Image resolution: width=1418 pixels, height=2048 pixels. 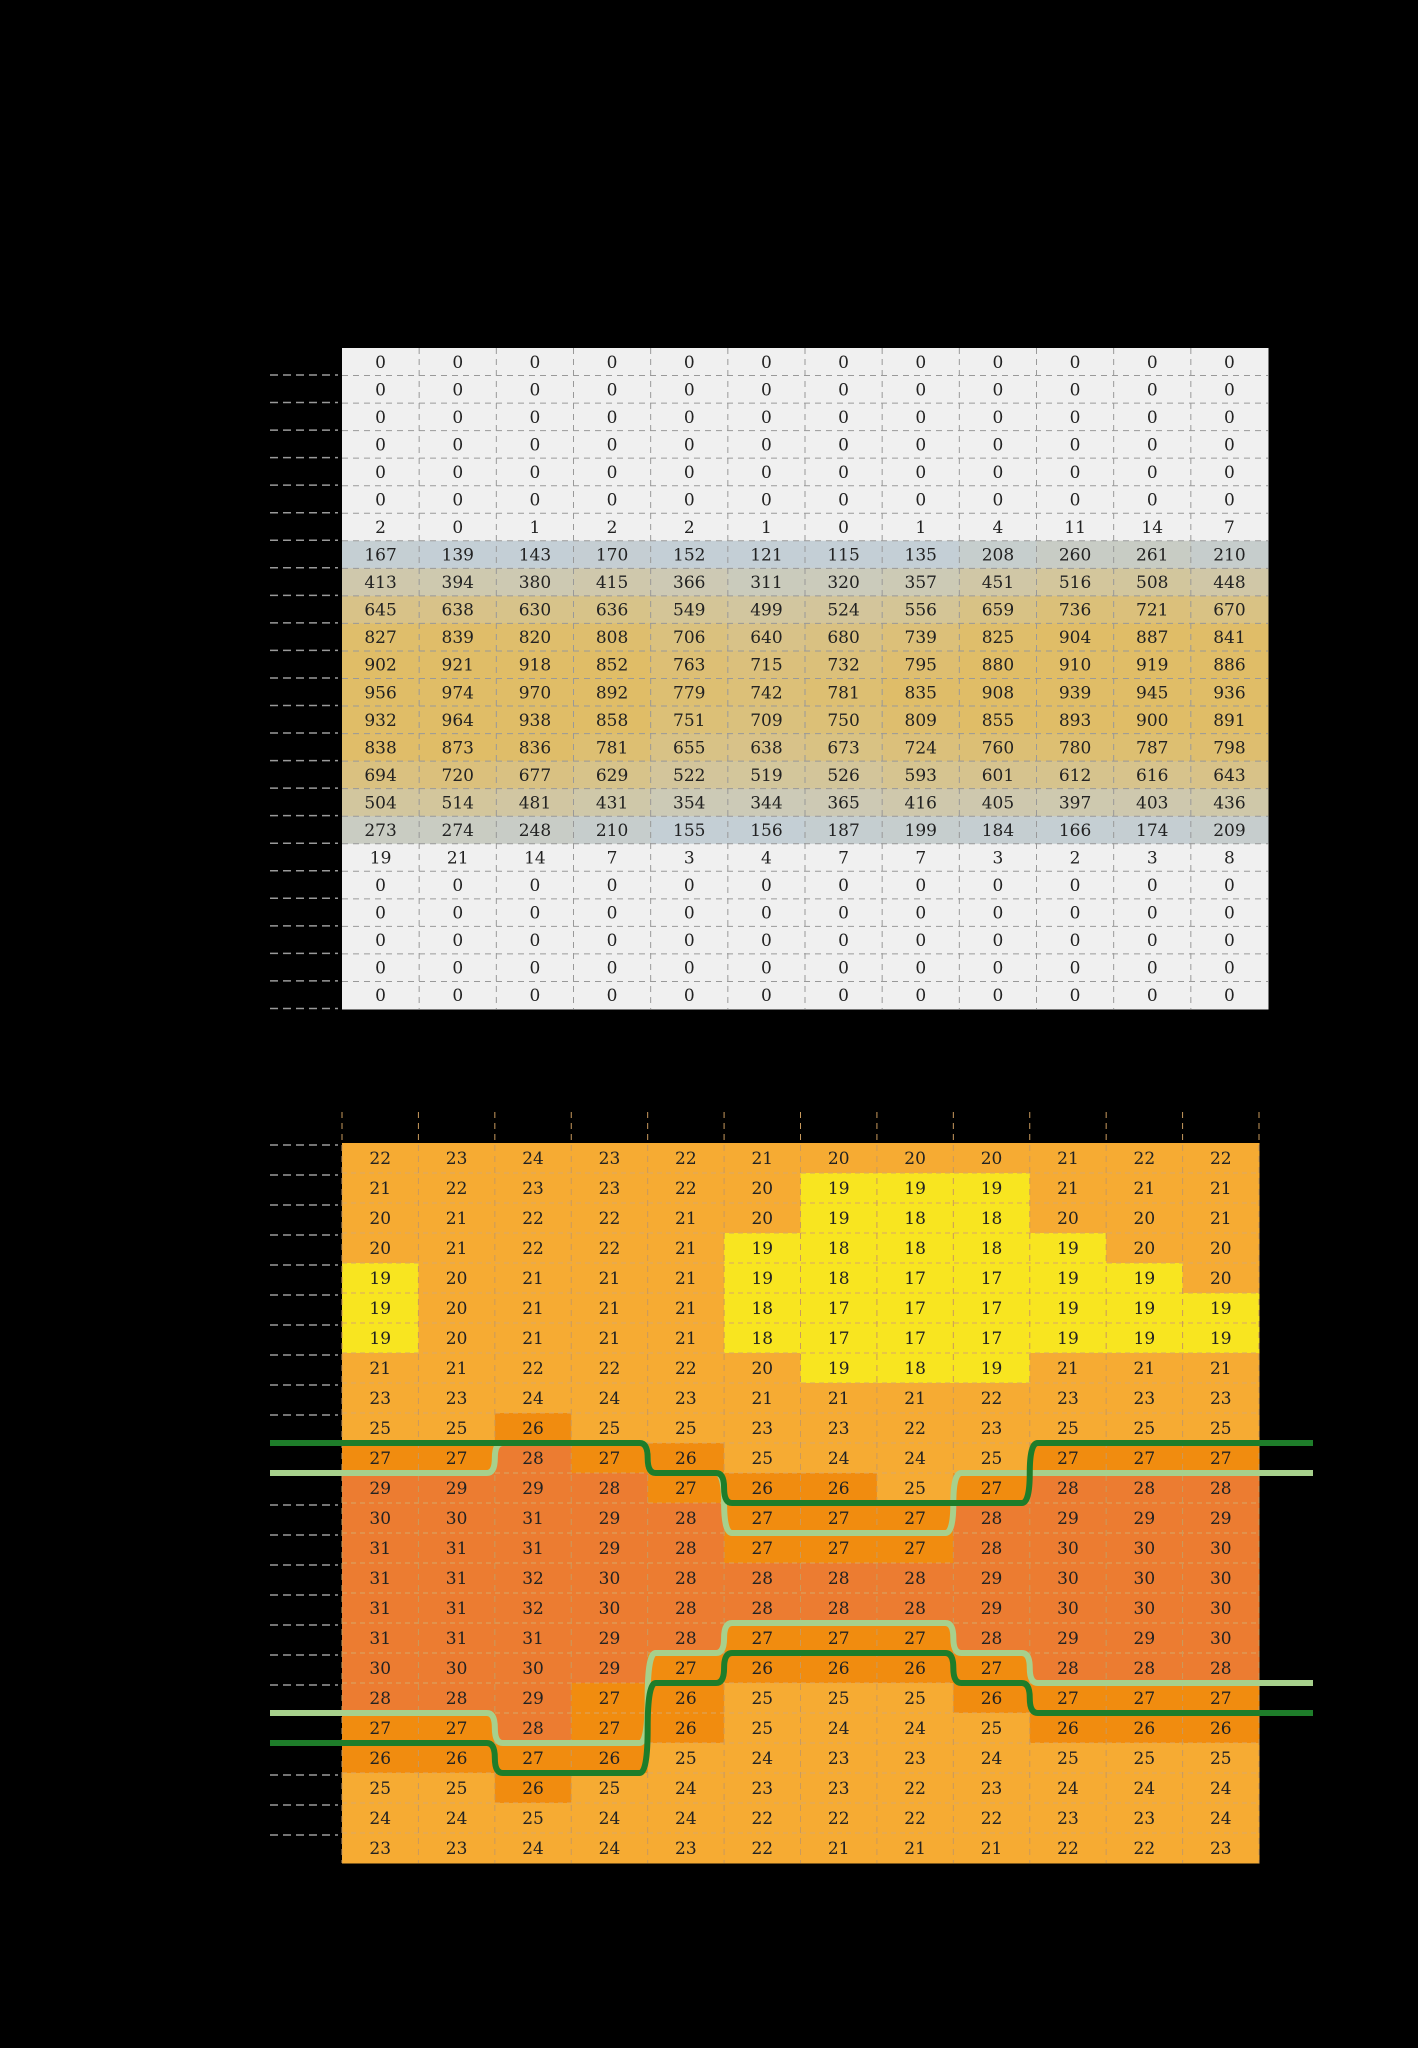 What do you see at coordinates (535, 721) in the screenshot?
I see `radiation-value-label: 938` at bounding box center [535, 721].